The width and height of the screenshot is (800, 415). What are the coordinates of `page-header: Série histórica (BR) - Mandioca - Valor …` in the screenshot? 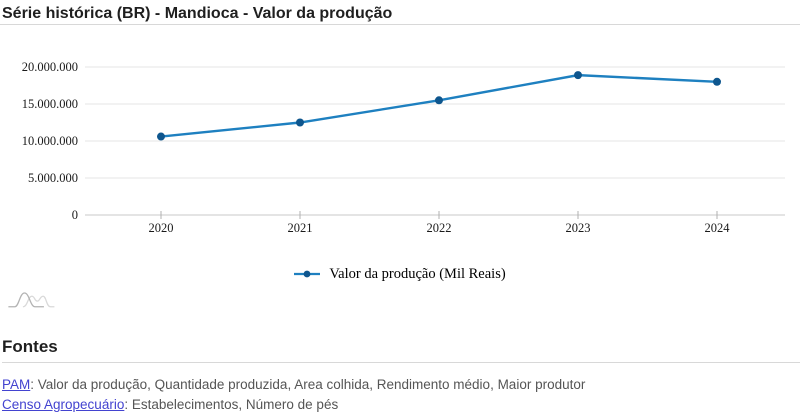 It's located at (400, 12).